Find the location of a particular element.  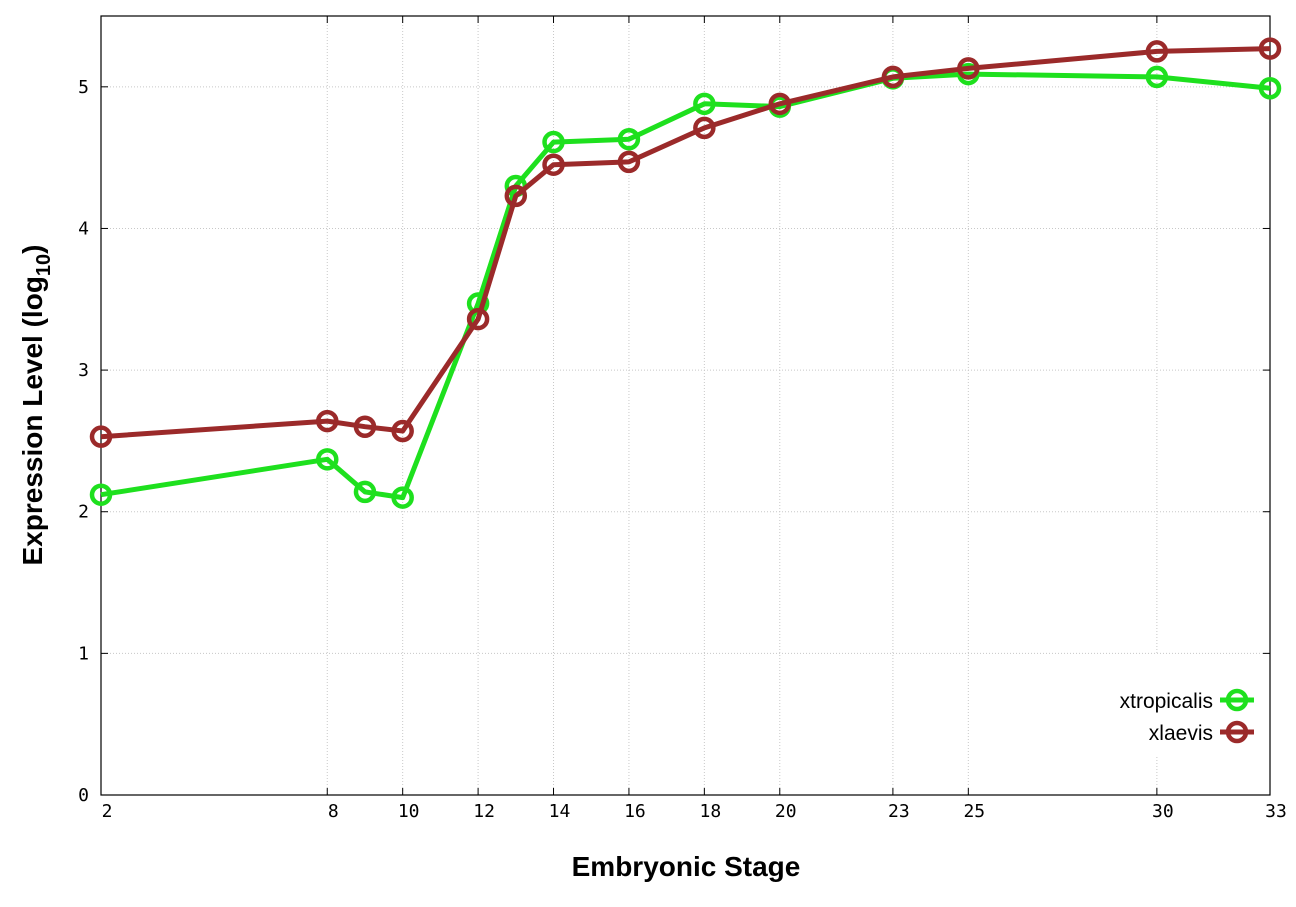

y-tick-label: 4 is located at coordinates (83, 228).